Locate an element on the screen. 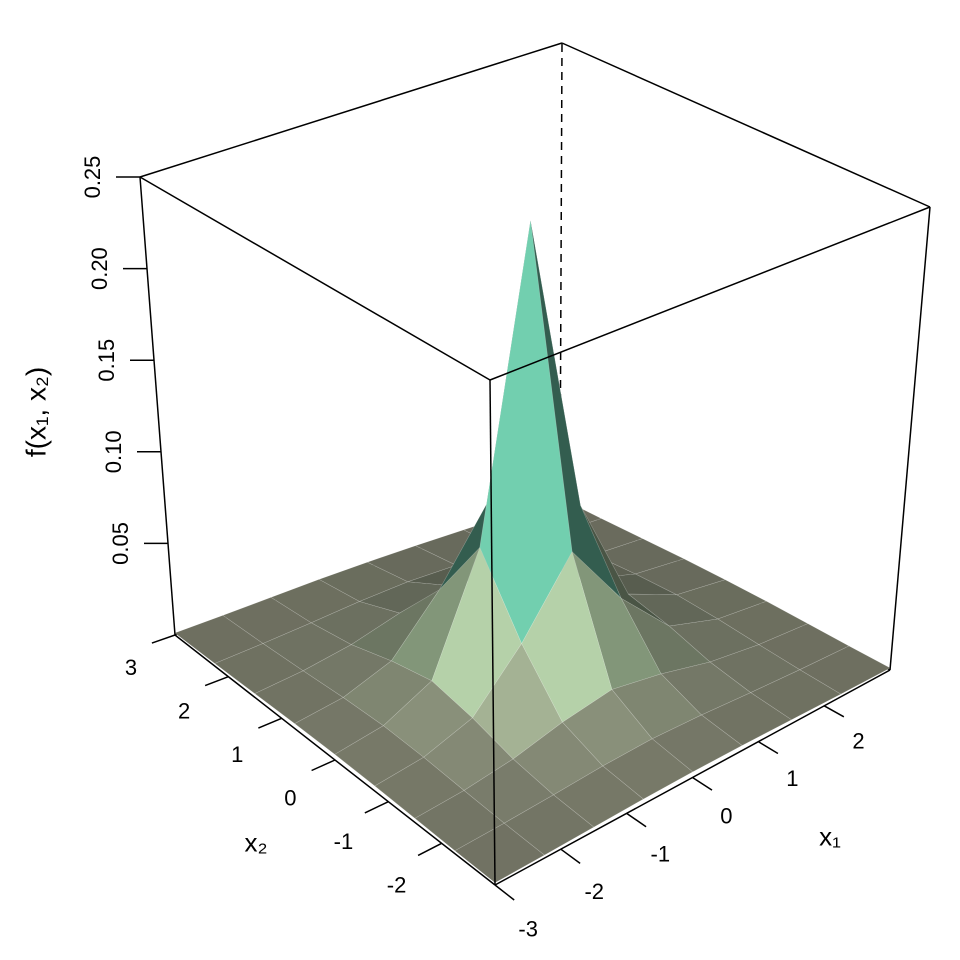 This screenshot has height=960, width=960. z-tick-label: 0.10 is located at coordinates (113, 451).